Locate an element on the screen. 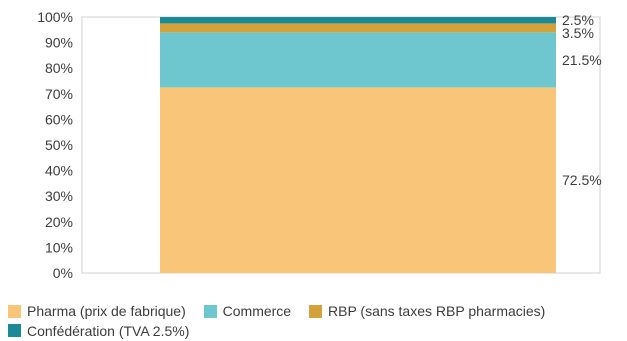 The width and height of the screenshot is (627, 341). legend-item-pharma: Pharma (prix de fabrique) is located at coordinates (97, 311).